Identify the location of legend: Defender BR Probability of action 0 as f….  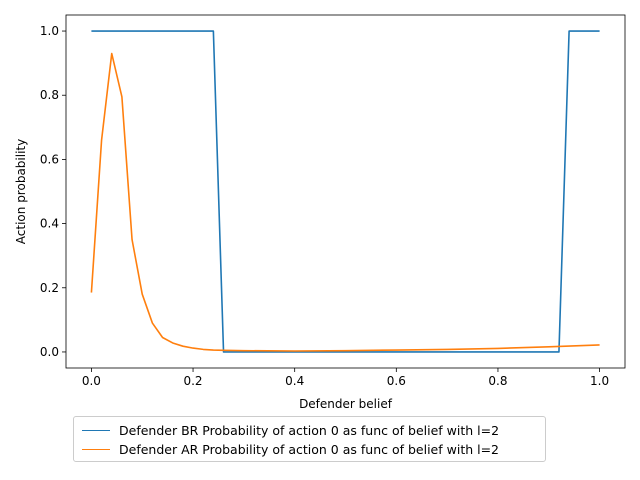
(309, 439).